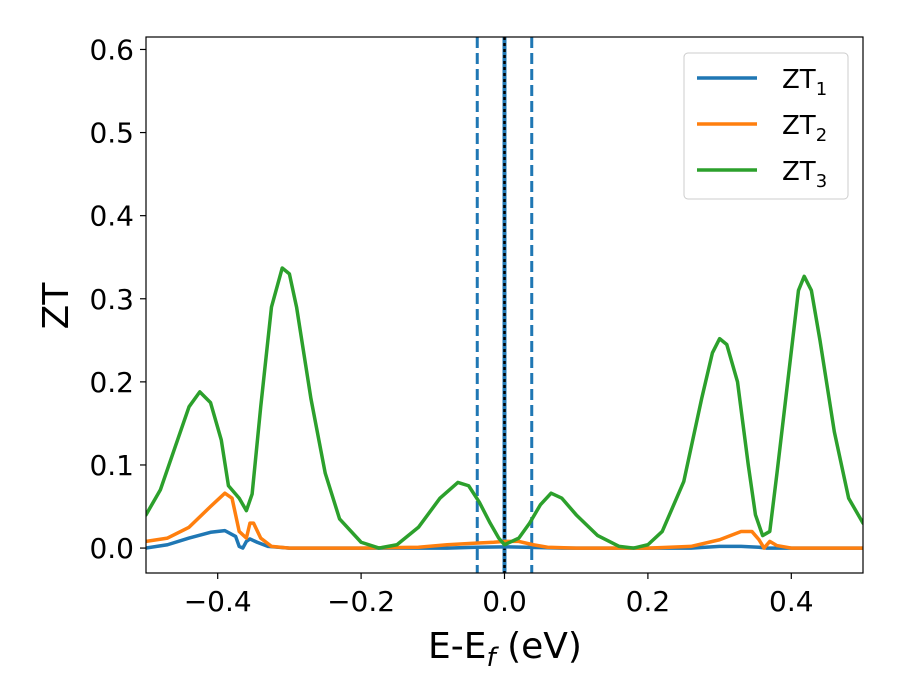 The width and height of the screenshot is (900, 700). What do you see at coordinates (804, 82) in the screenshot?
I see `legend-label-zt1: ZT1` at bounding box center [804, 82].